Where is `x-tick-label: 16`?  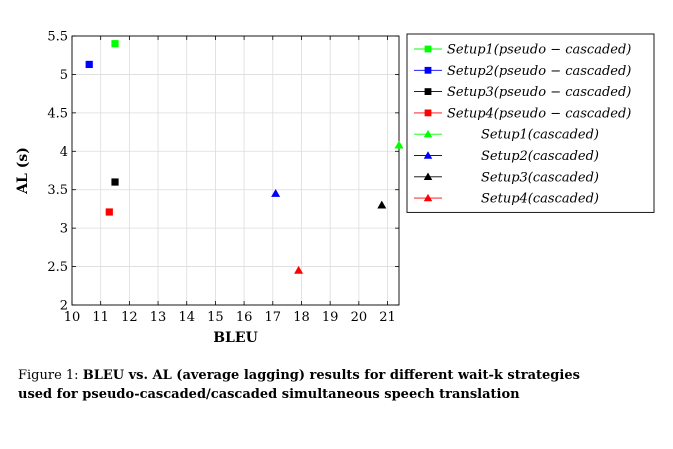 x-tick-label: 16 is located at coordinates (244, 317).